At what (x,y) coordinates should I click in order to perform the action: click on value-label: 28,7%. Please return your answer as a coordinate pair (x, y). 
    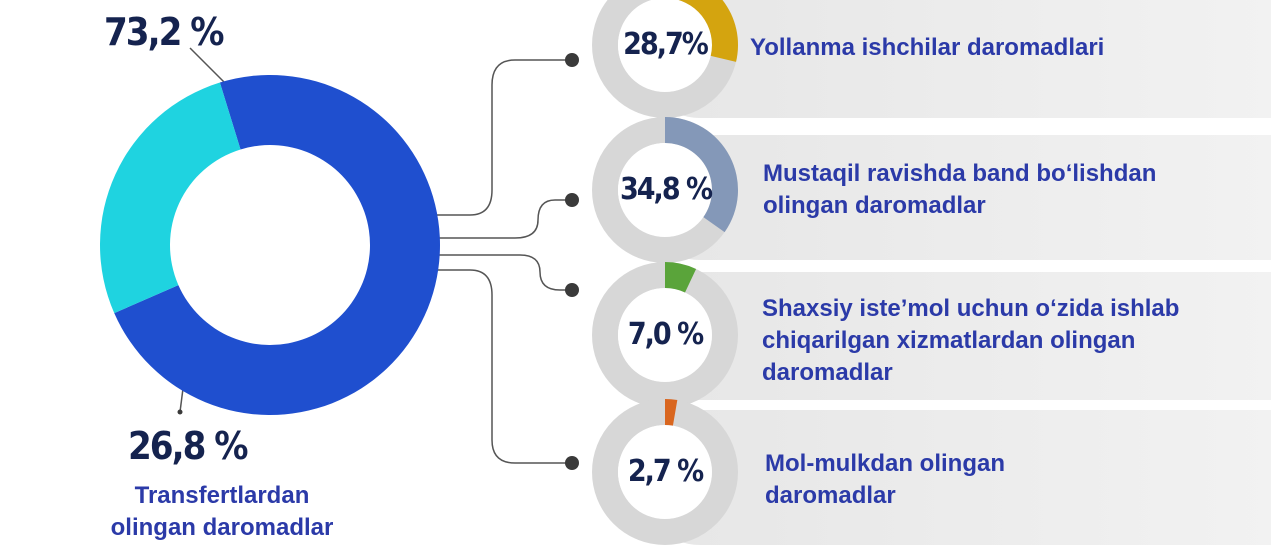
    Looking at the image, I should click on (666, 44).